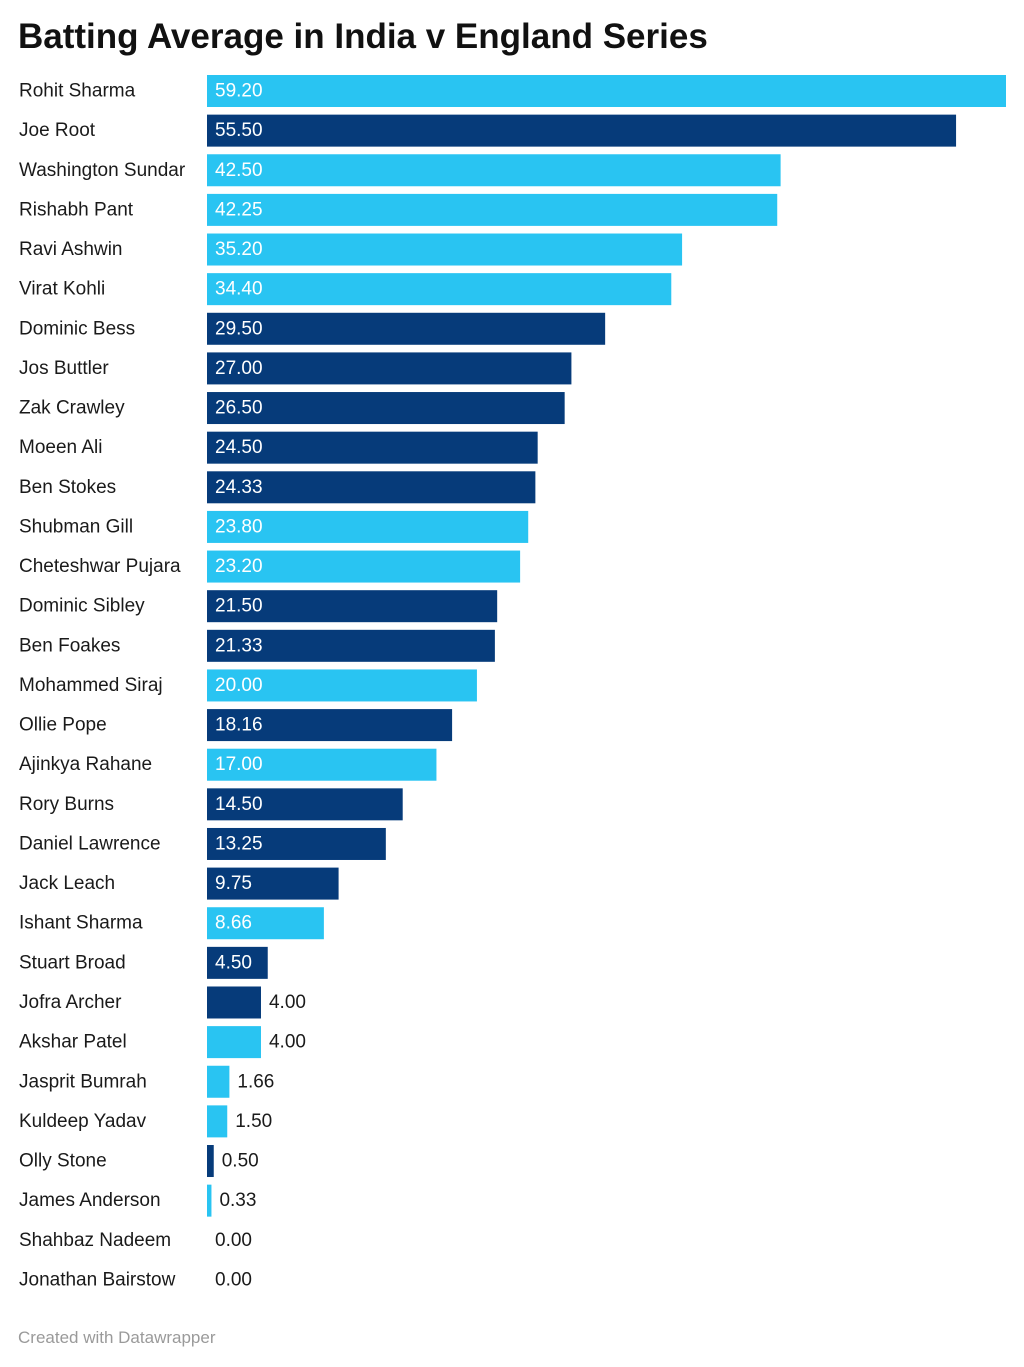 The width and height of the screenshot is (1024, 1367). I want to click on bar-value-mohammed-siraj: 20.00, so click(239, 685).